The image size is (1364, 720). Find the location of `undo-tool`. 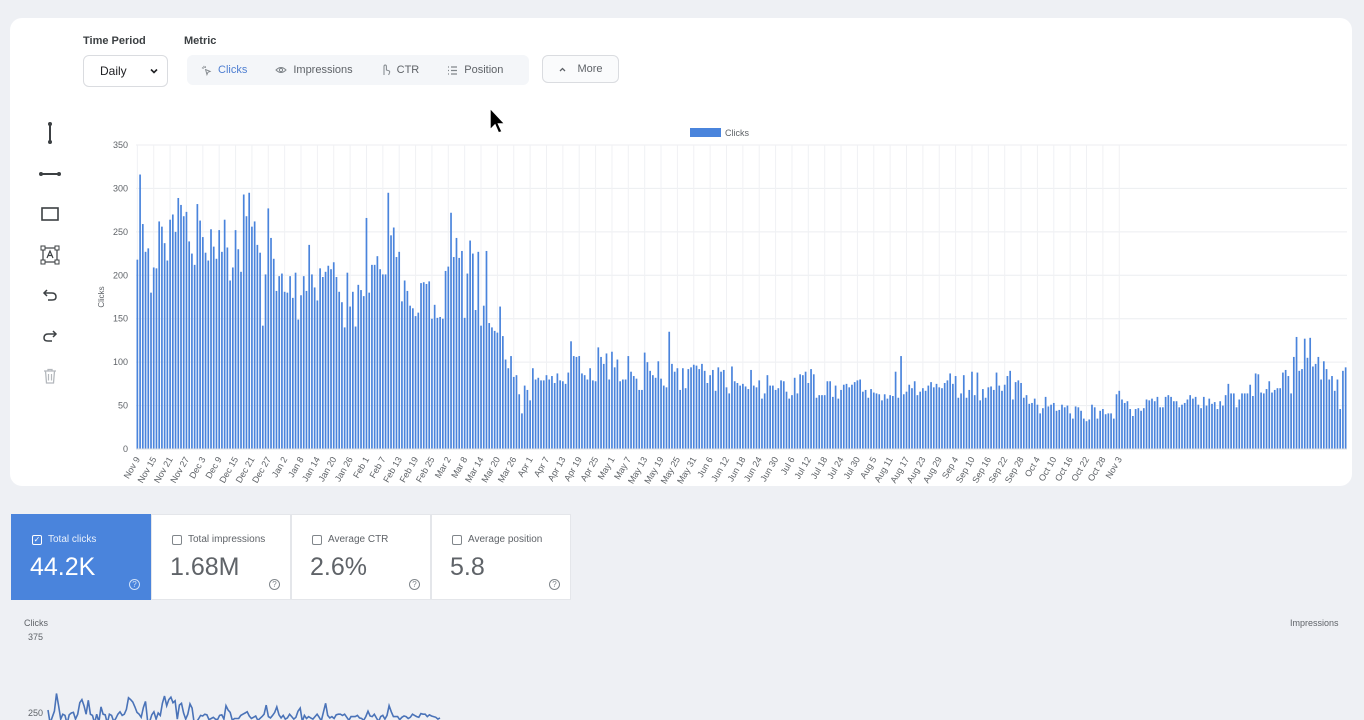

undo-tool is located at coordinates (50, 295).